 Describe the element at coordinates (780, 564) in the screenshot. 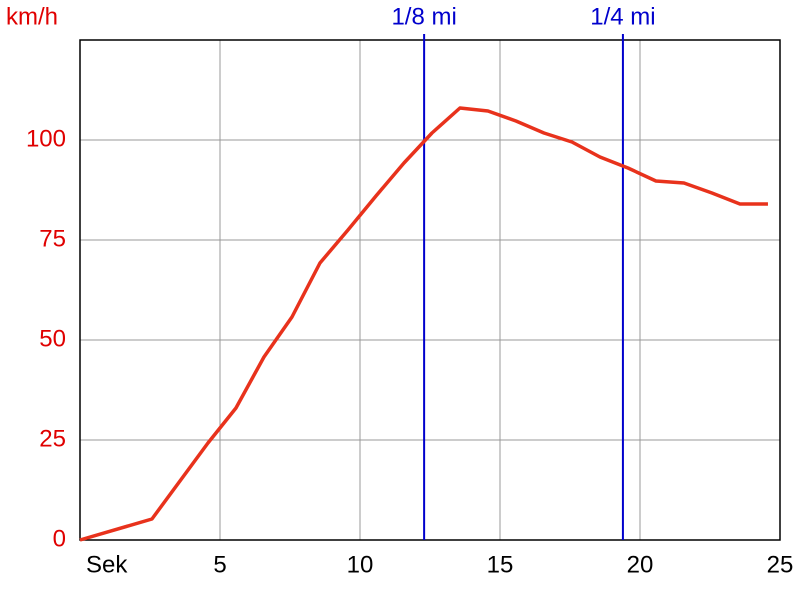

I see `x-tick-label: 25` at that location.